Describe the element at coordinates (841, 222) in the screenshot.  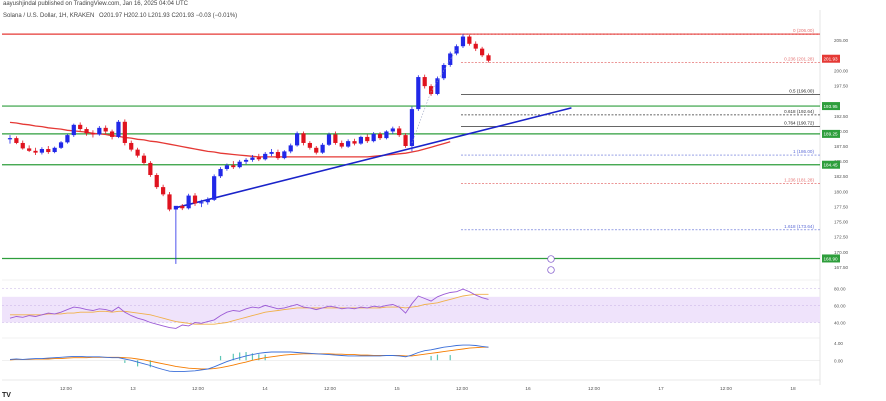
I see `y-tick-label: 175.00` at that location.